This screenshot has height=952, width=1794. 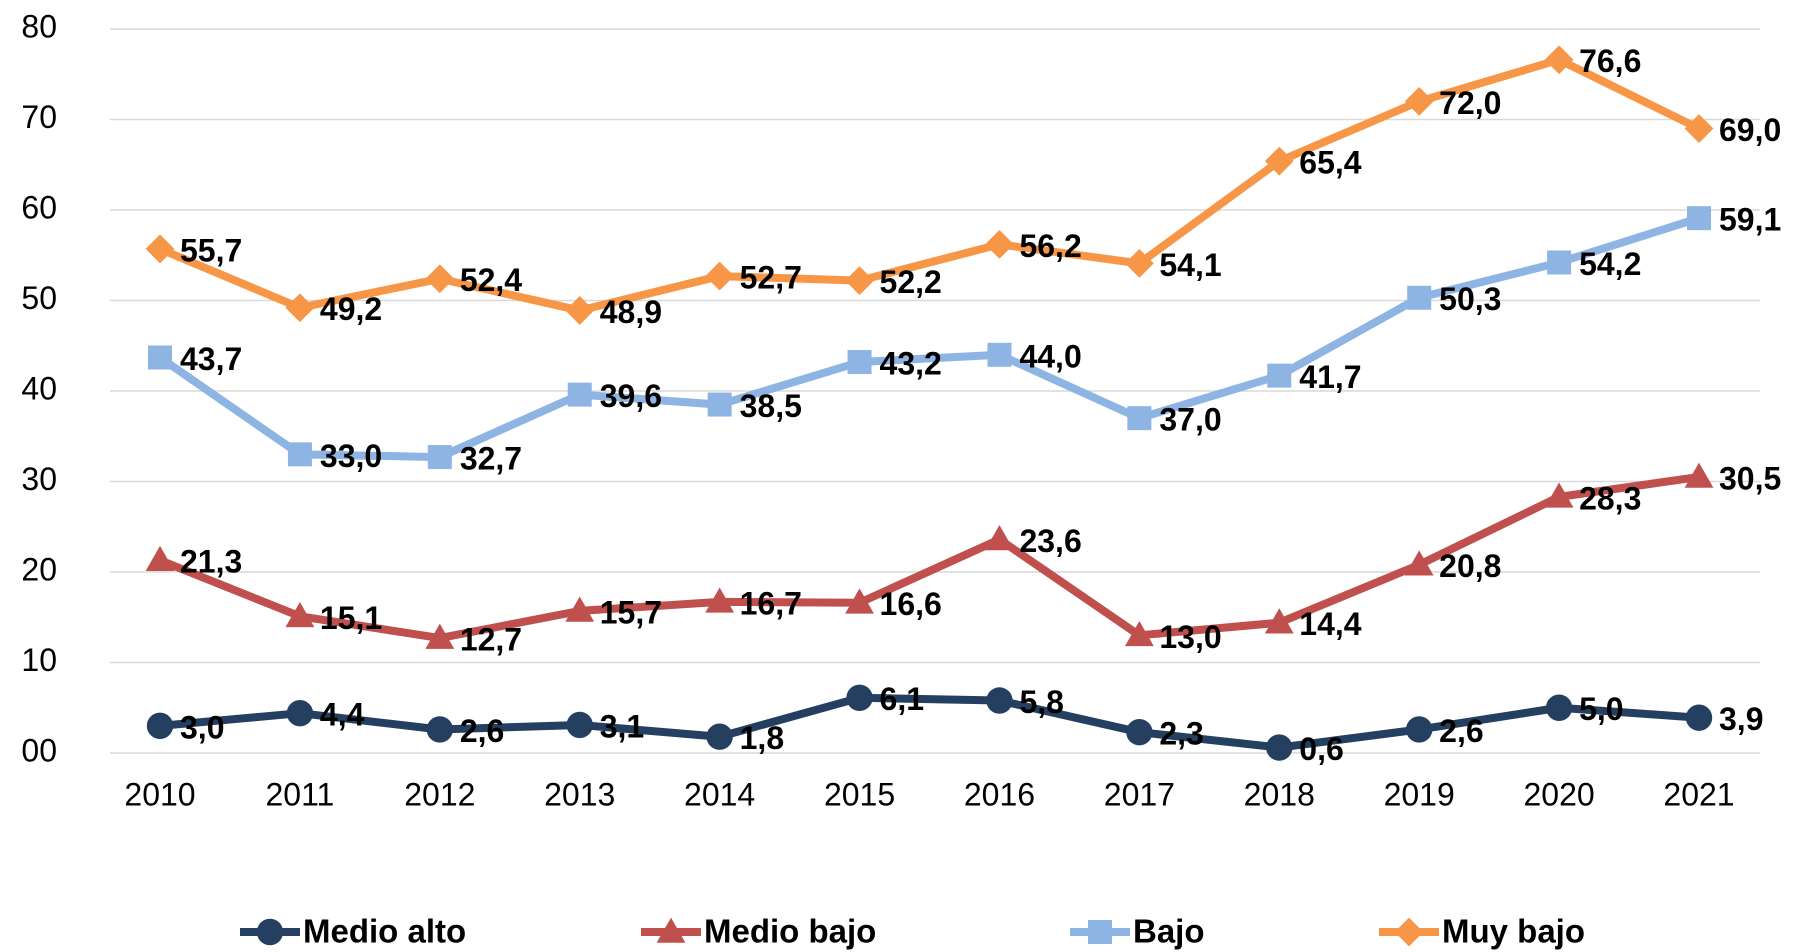 What do you see at coordinates (491, 280) in the screenshot?
I see `data-label: 52,4` at bounding box center [491, 280].